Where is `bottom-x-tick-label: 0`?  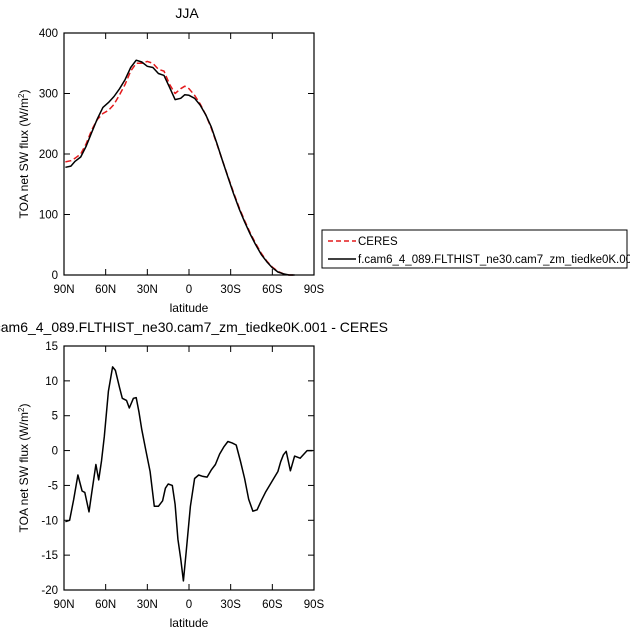 bottom-x-tick-label: 0 is located at coordinates (189, 605).